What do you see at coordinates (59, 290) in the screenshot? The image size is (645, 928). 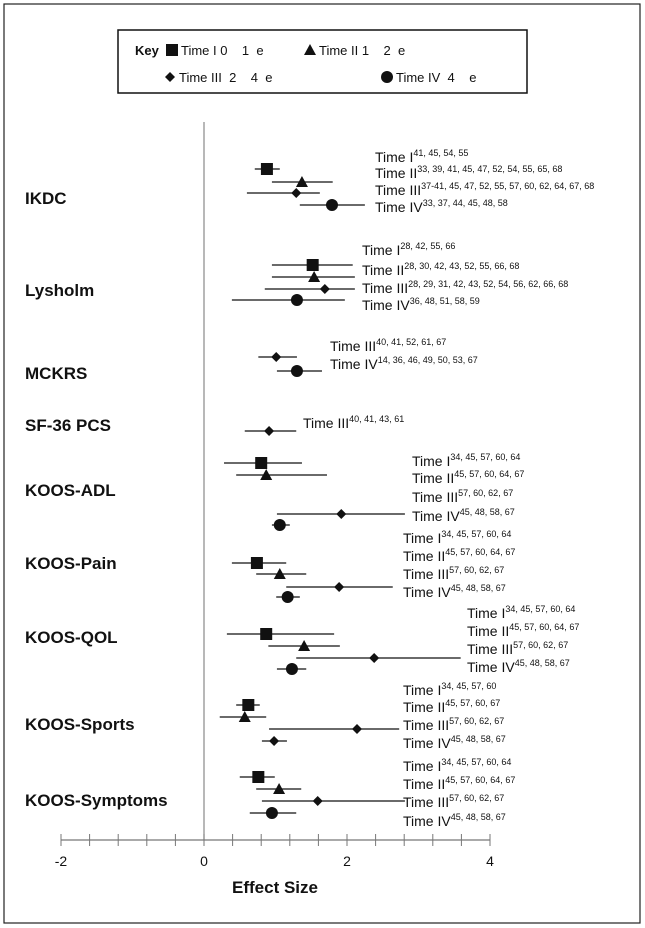 I see `group-label: Lysholm` at bounding box center [59, 290].